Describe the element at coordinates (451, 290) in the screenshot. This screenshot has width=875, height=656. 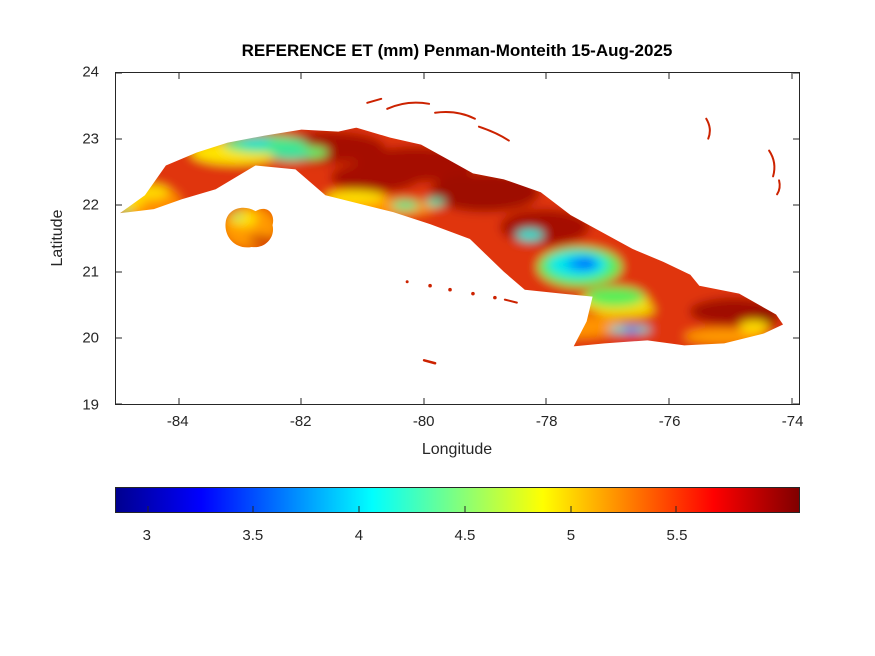
I see `offshore-cay-dots` at that location.